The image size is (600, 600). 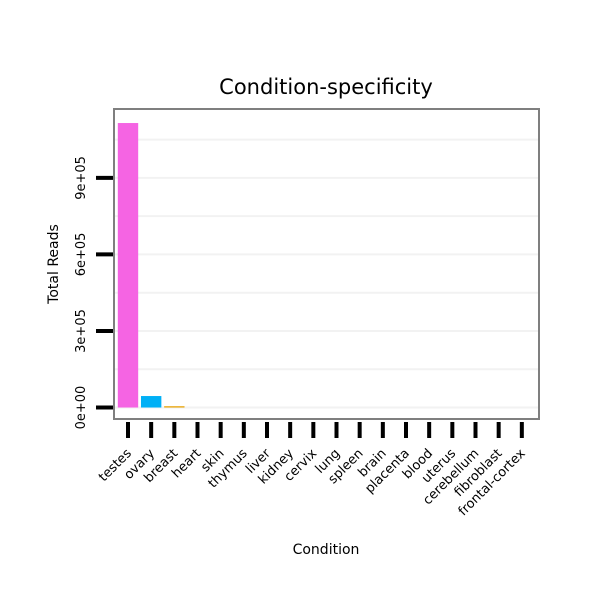 I want to click on y-axis-ticks: 0e+00 3e+05 6e+05 9e+05, so click(x=93, y=292).